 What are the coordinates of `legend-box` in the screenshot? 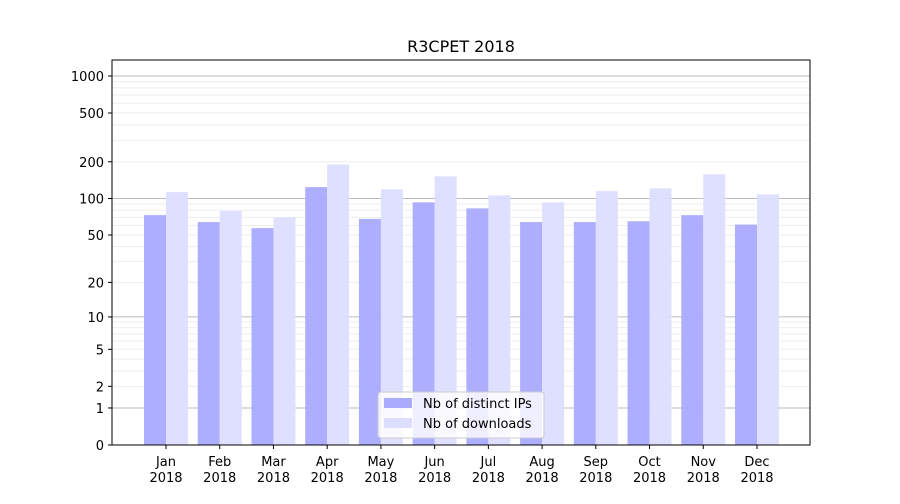 It's located at (461, 415).